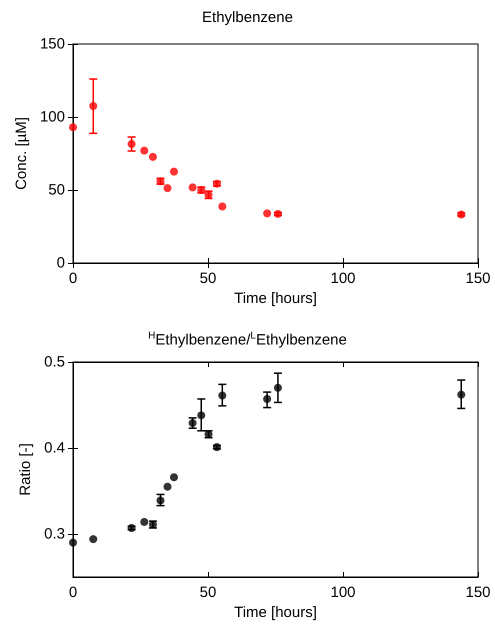 This screenshot has width=495, height=626. I want to click on y-tick-label: 0.4, so click(54, 448).